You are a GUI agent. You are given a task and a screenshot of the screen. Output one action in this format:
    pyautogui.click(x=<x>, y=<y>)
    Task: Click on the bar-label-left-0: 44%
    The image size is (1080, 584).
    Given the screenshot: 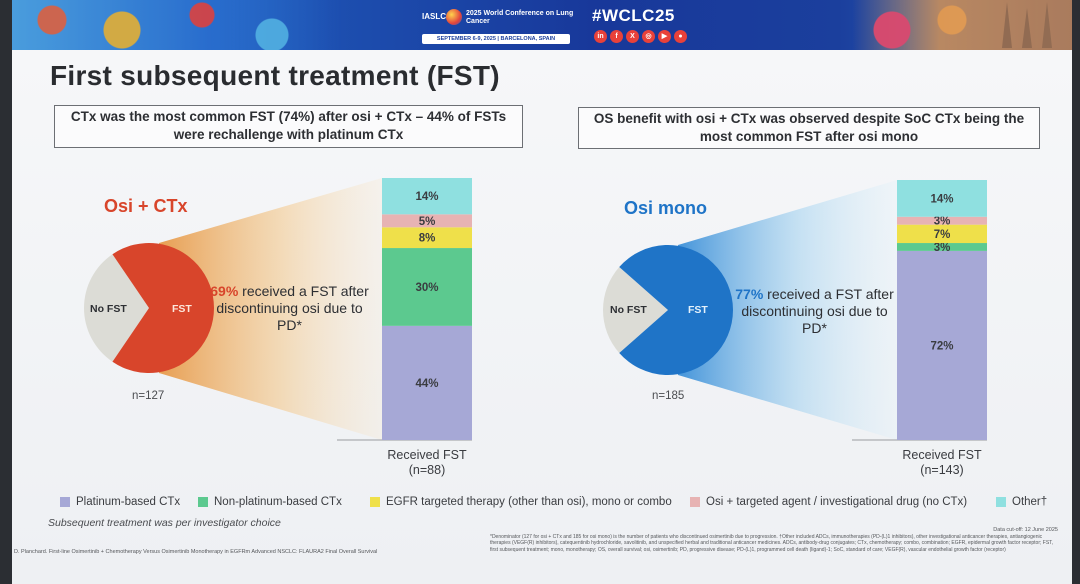 What is the action you would take?
    pyautogui.click(x=426, y=384)
    